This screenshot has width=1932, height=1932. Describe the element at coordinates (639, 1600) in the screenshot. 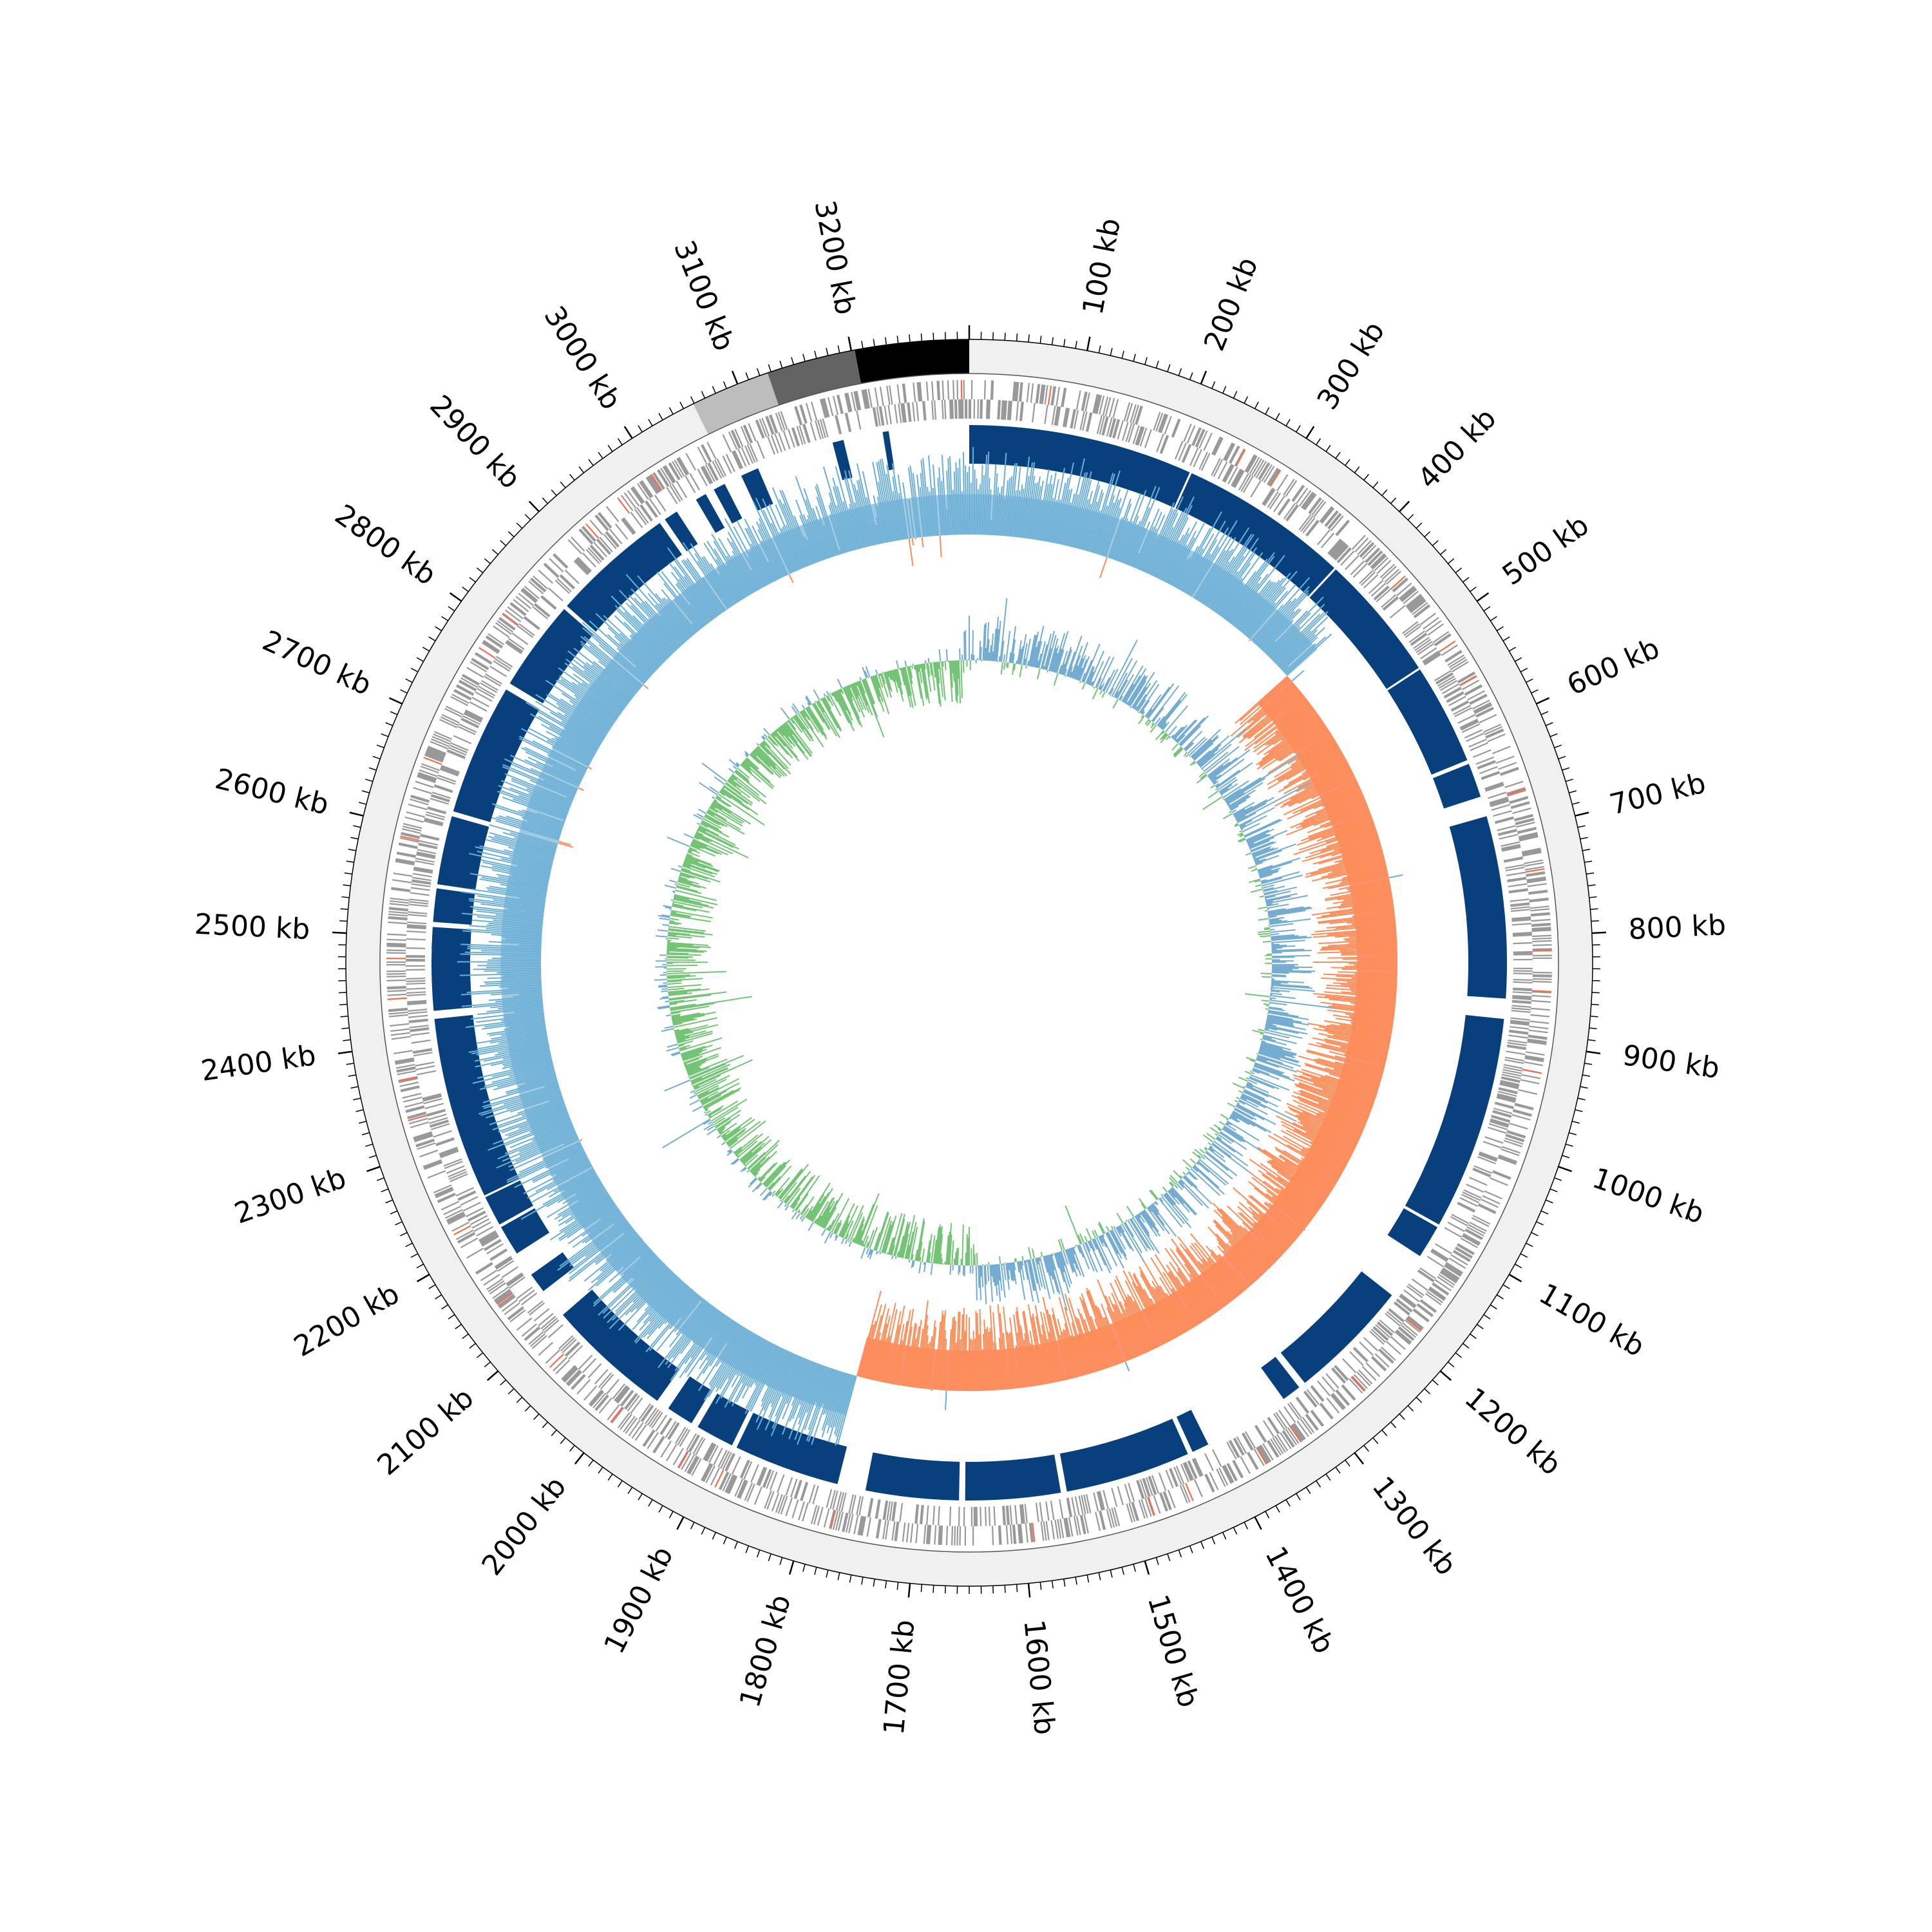

I see `tick-label: 1900 kb` at that location.